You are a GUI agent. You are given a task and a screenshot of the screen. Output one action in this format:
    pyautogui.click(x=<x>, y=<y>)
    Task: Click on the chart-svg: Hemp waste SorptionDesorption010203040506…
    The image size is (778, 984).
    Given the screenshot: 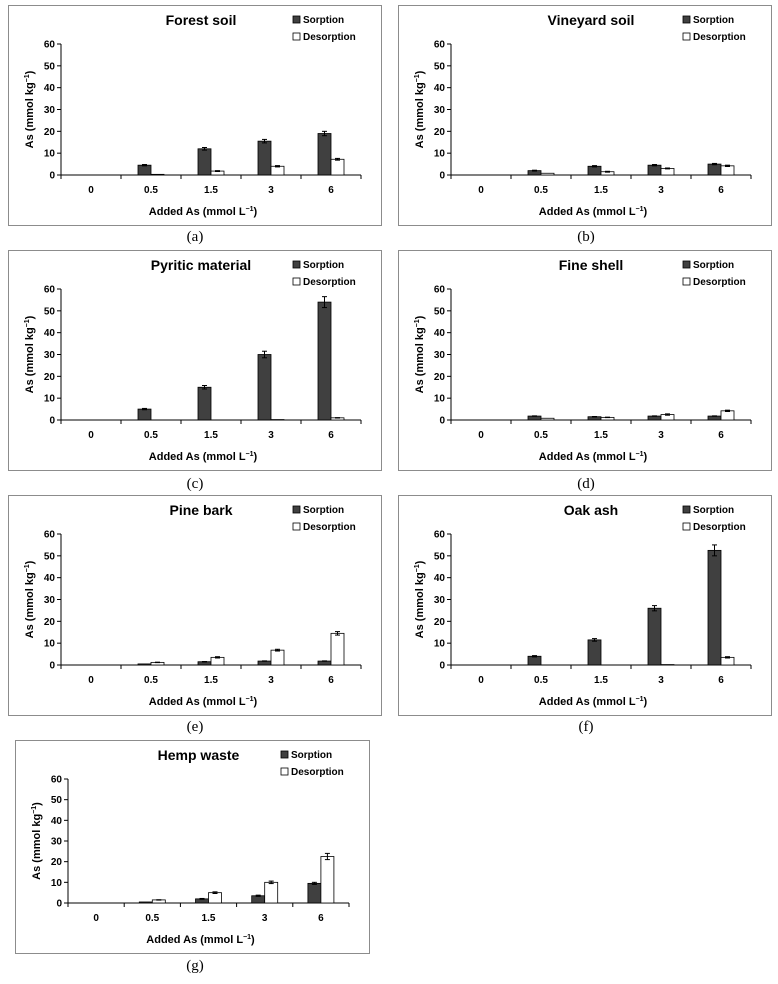 What is the action you would take?
    pyautogui.click(x=190, y=846)
    